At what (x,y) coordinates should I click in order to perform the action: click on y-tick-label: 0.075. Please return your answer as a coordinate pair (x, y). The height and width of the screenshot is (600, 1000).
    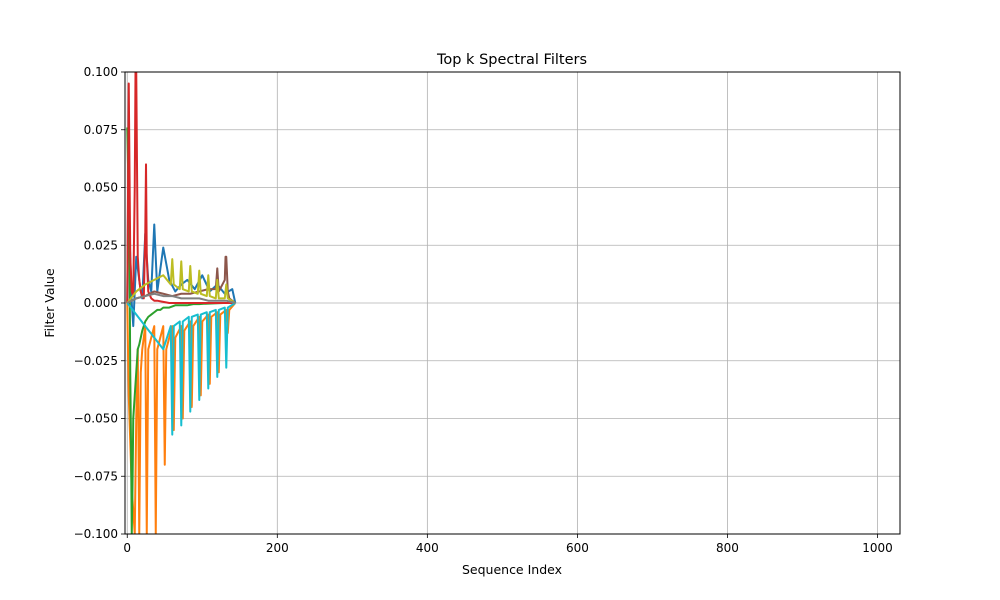
    Looking at the image, I should click on (101, 130).